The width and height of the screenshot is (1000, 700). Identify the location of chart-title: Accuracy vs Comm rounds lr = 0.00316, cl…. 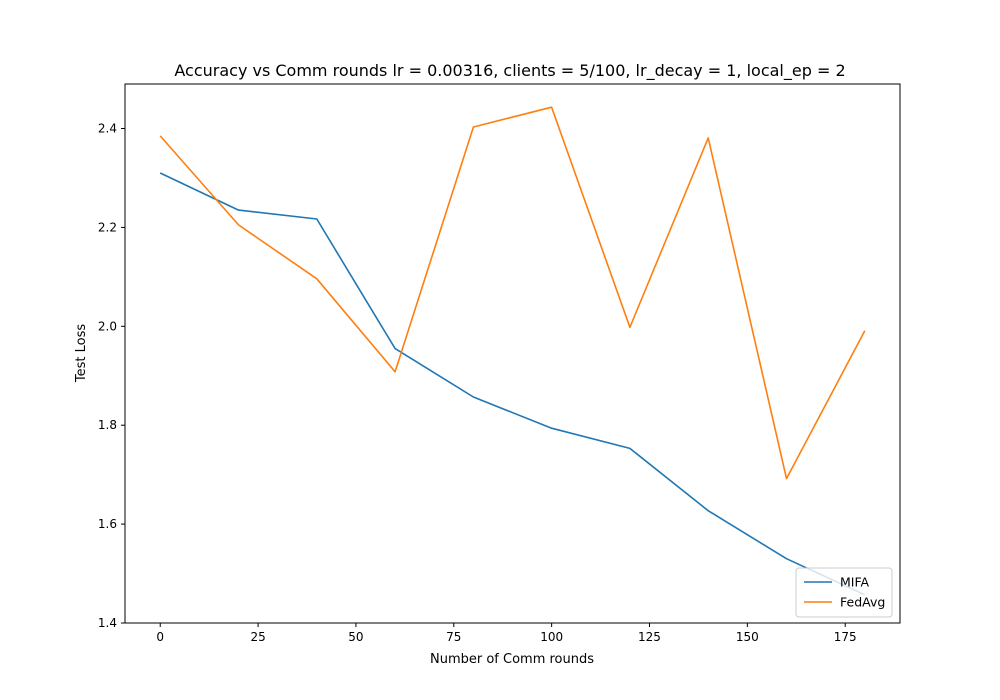
(509, 71).